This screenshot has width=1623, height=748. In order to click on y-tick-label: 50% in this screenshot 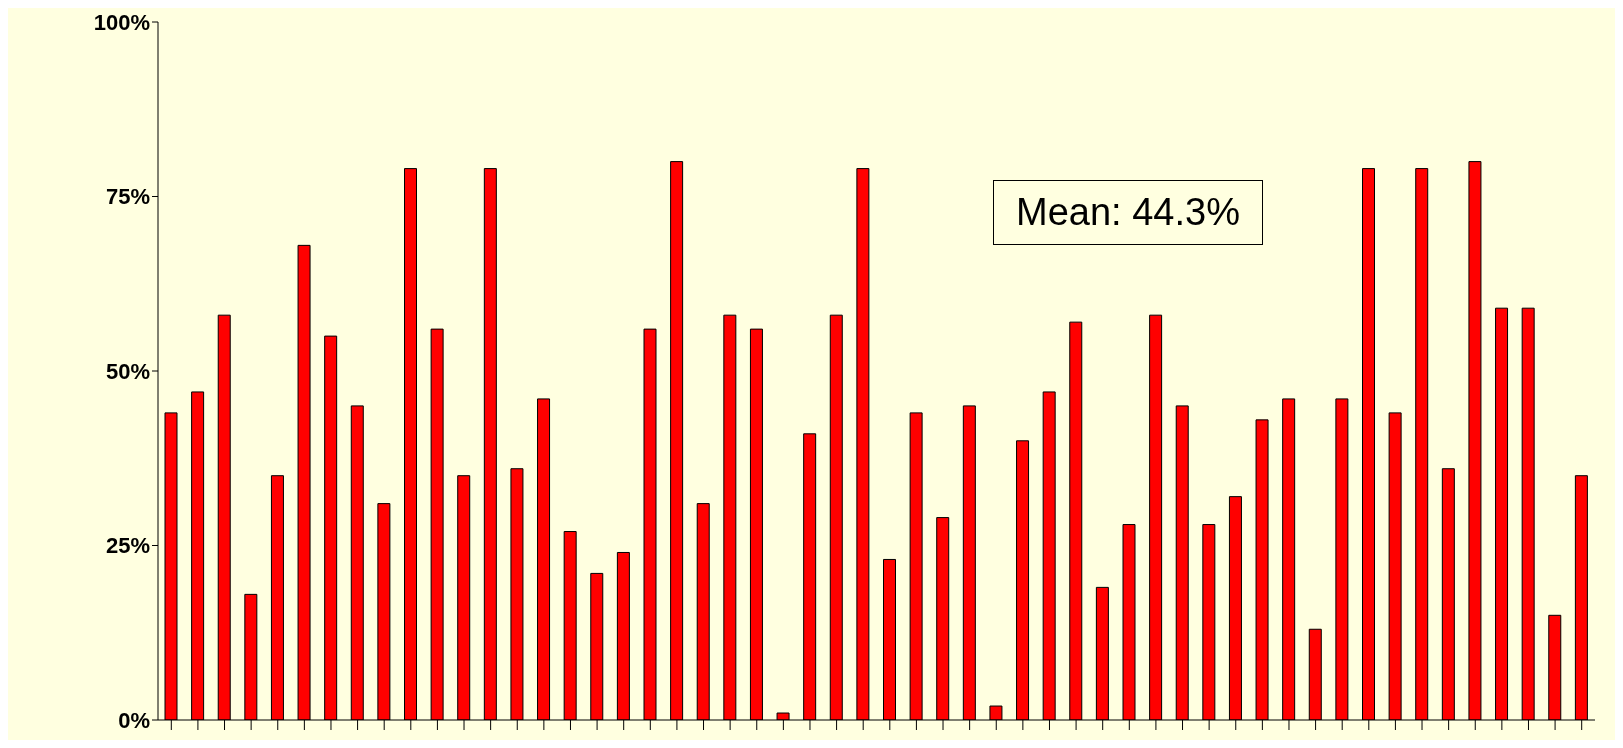, I will do `click(127, 371)`.